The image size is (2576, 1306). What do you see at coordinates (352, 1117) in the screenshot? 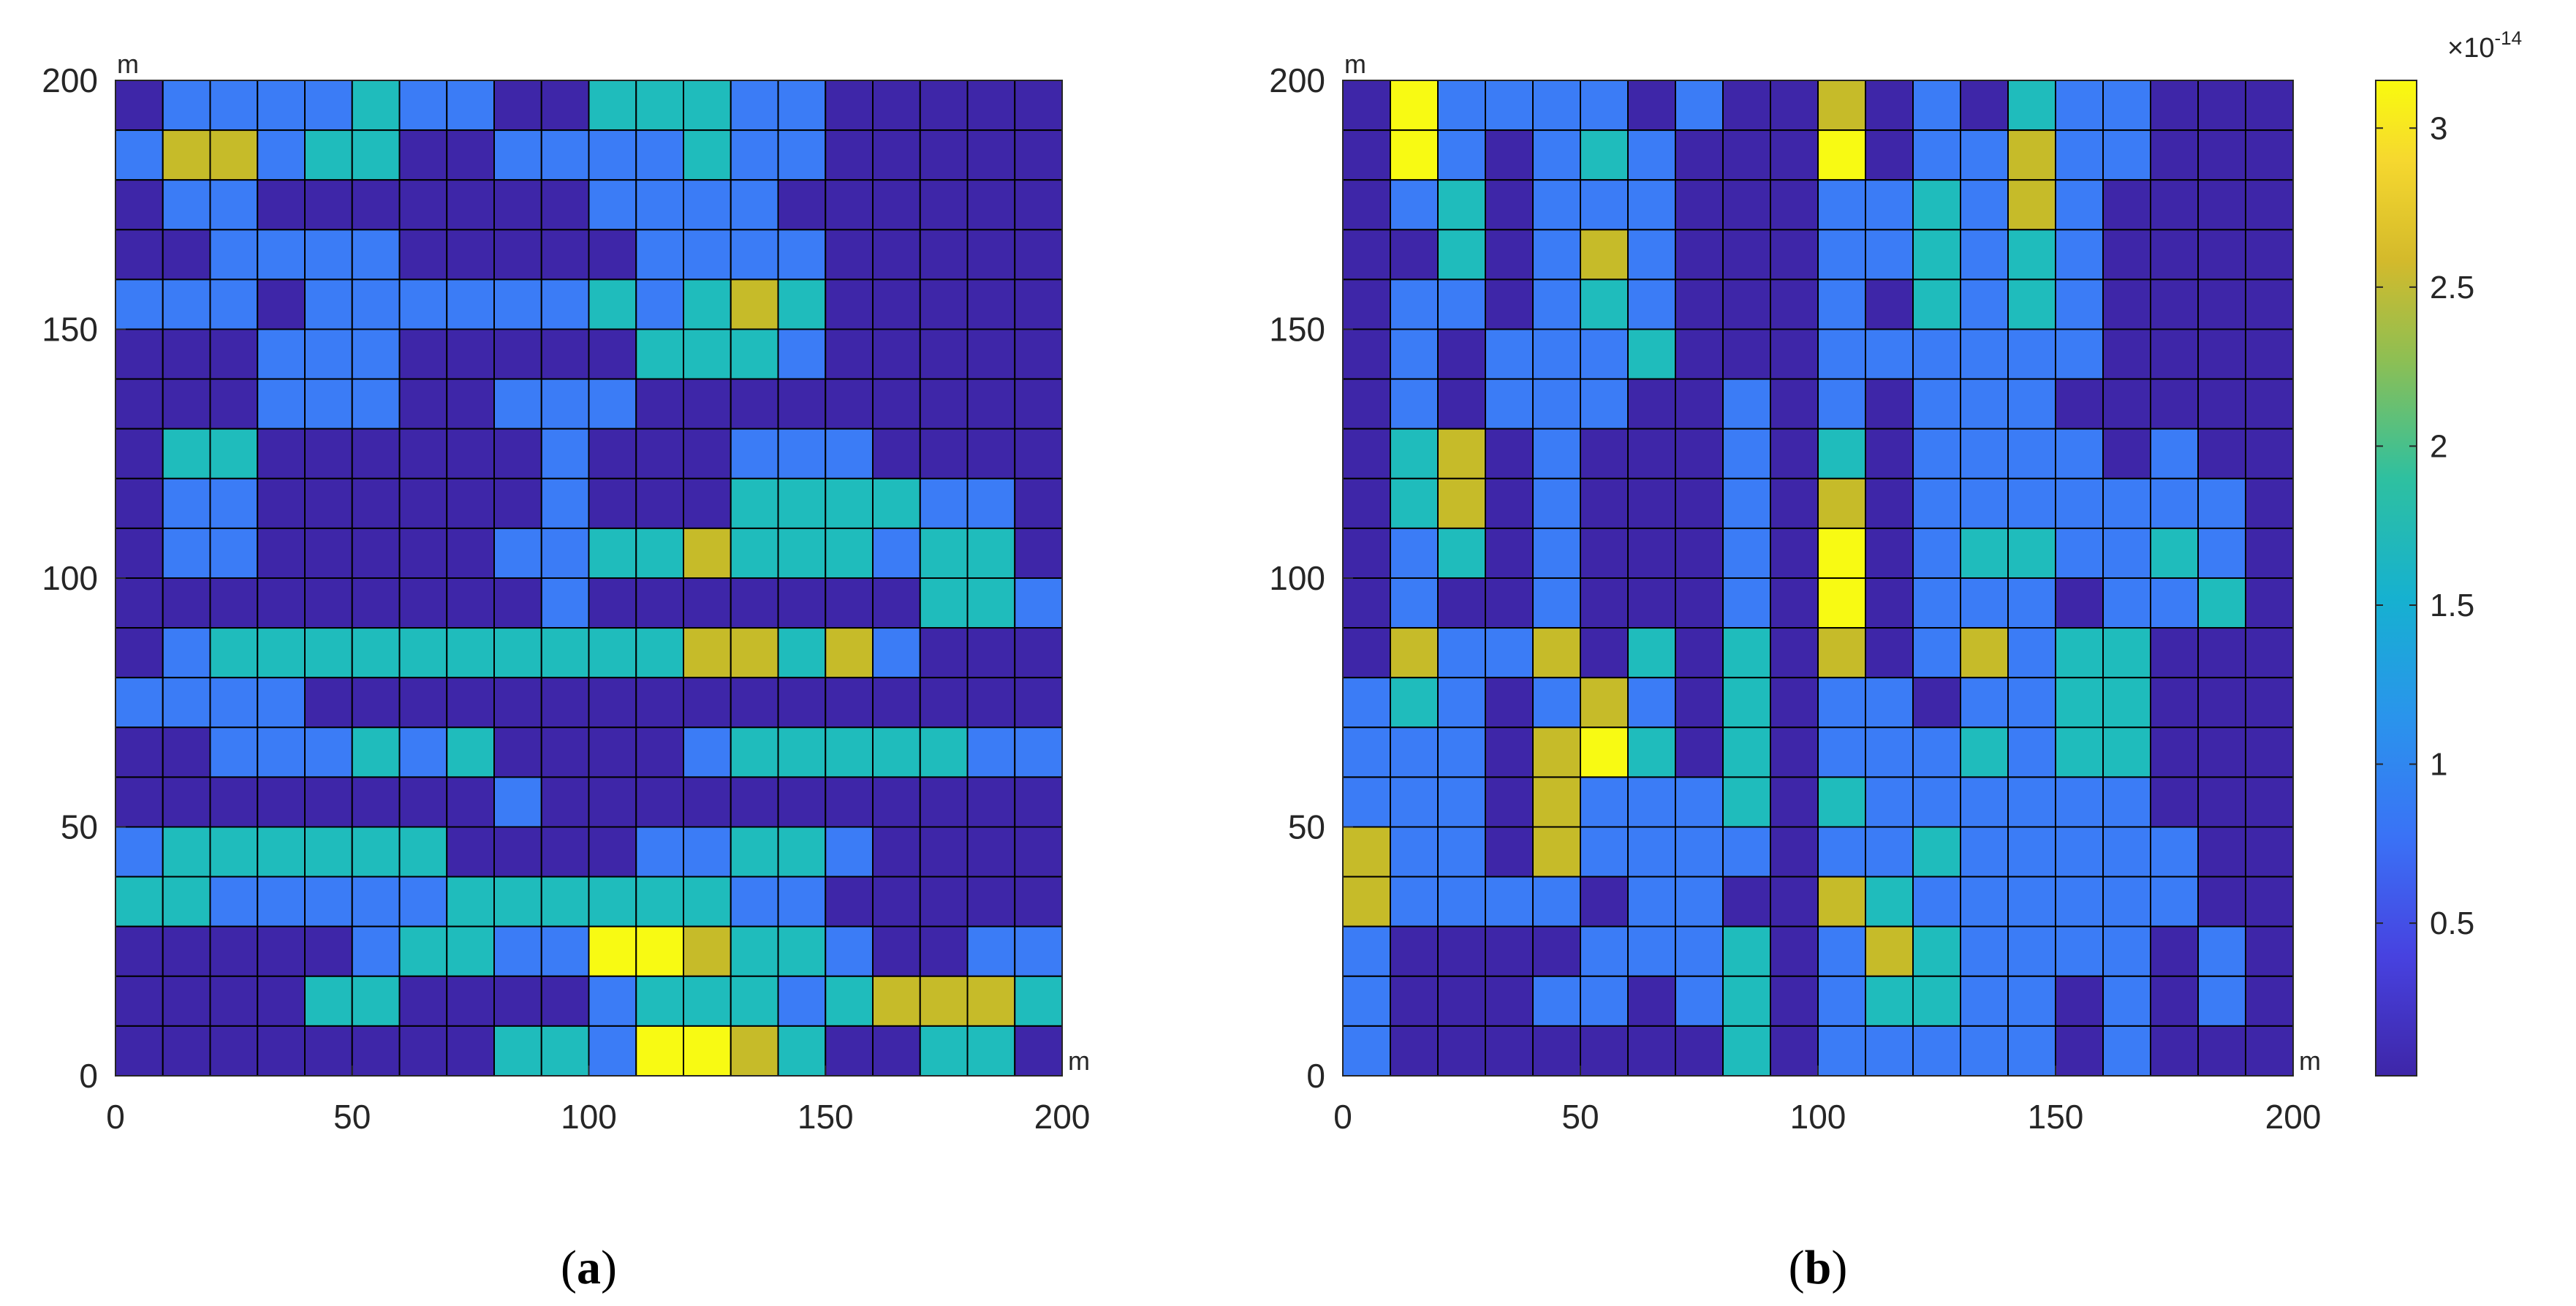
I see `x-tick-label: 50` at bounding box center [352, 1117].